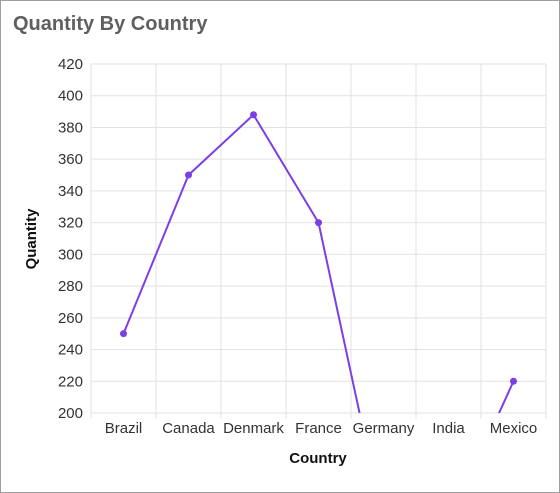 The height and width of the screenshot is (493, 560). What do you see at coordinates (318, 223) in the screenshot?
I see `data-point-france` at bounding box center [318, 223].